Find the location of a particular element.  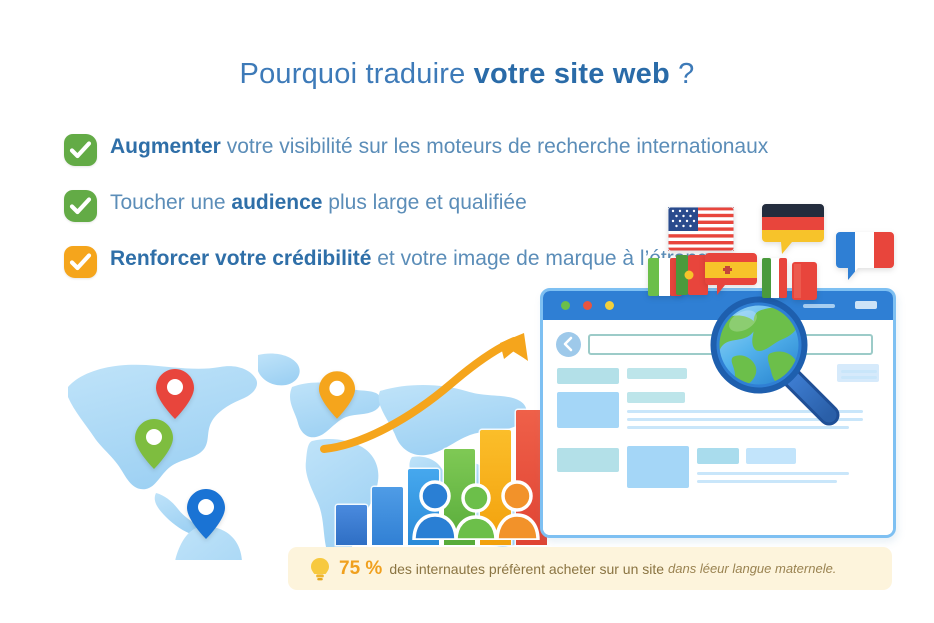

people-group-icon is located at coordinates (477, 510).